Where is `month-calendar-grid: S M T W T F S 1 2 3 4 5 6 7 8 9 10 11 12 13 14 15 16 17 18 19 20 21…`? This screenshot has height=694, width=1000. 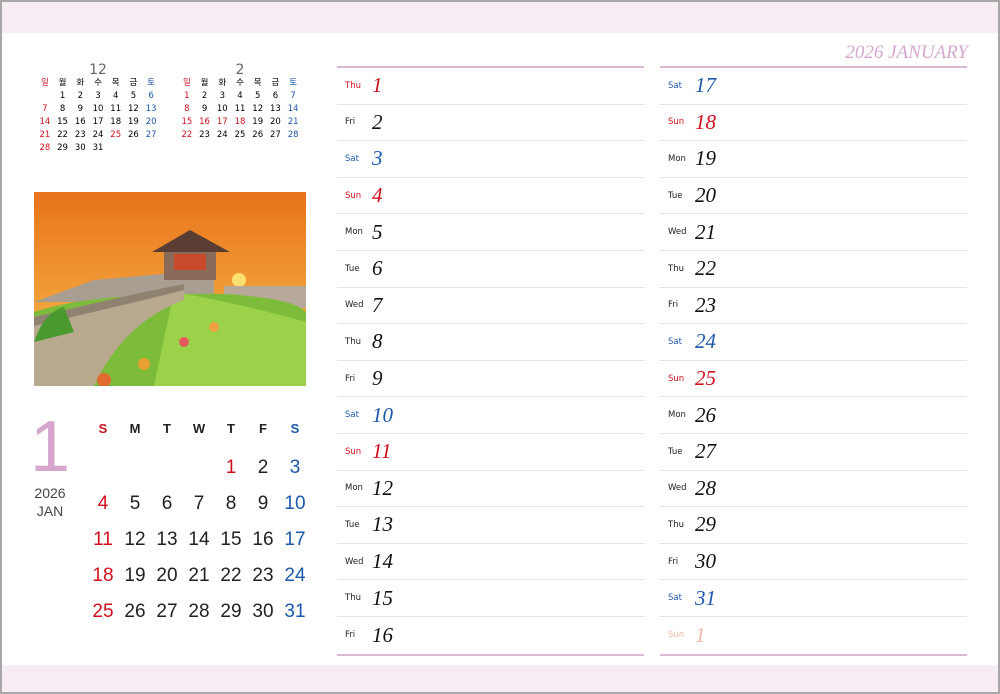
month-calendar-grid: S M T W T F S 1 2 3 4 5 6 7 8 9 10 11 12 13 14 15 16 17 18 19 20 21… is located at coordinates (199, 526).